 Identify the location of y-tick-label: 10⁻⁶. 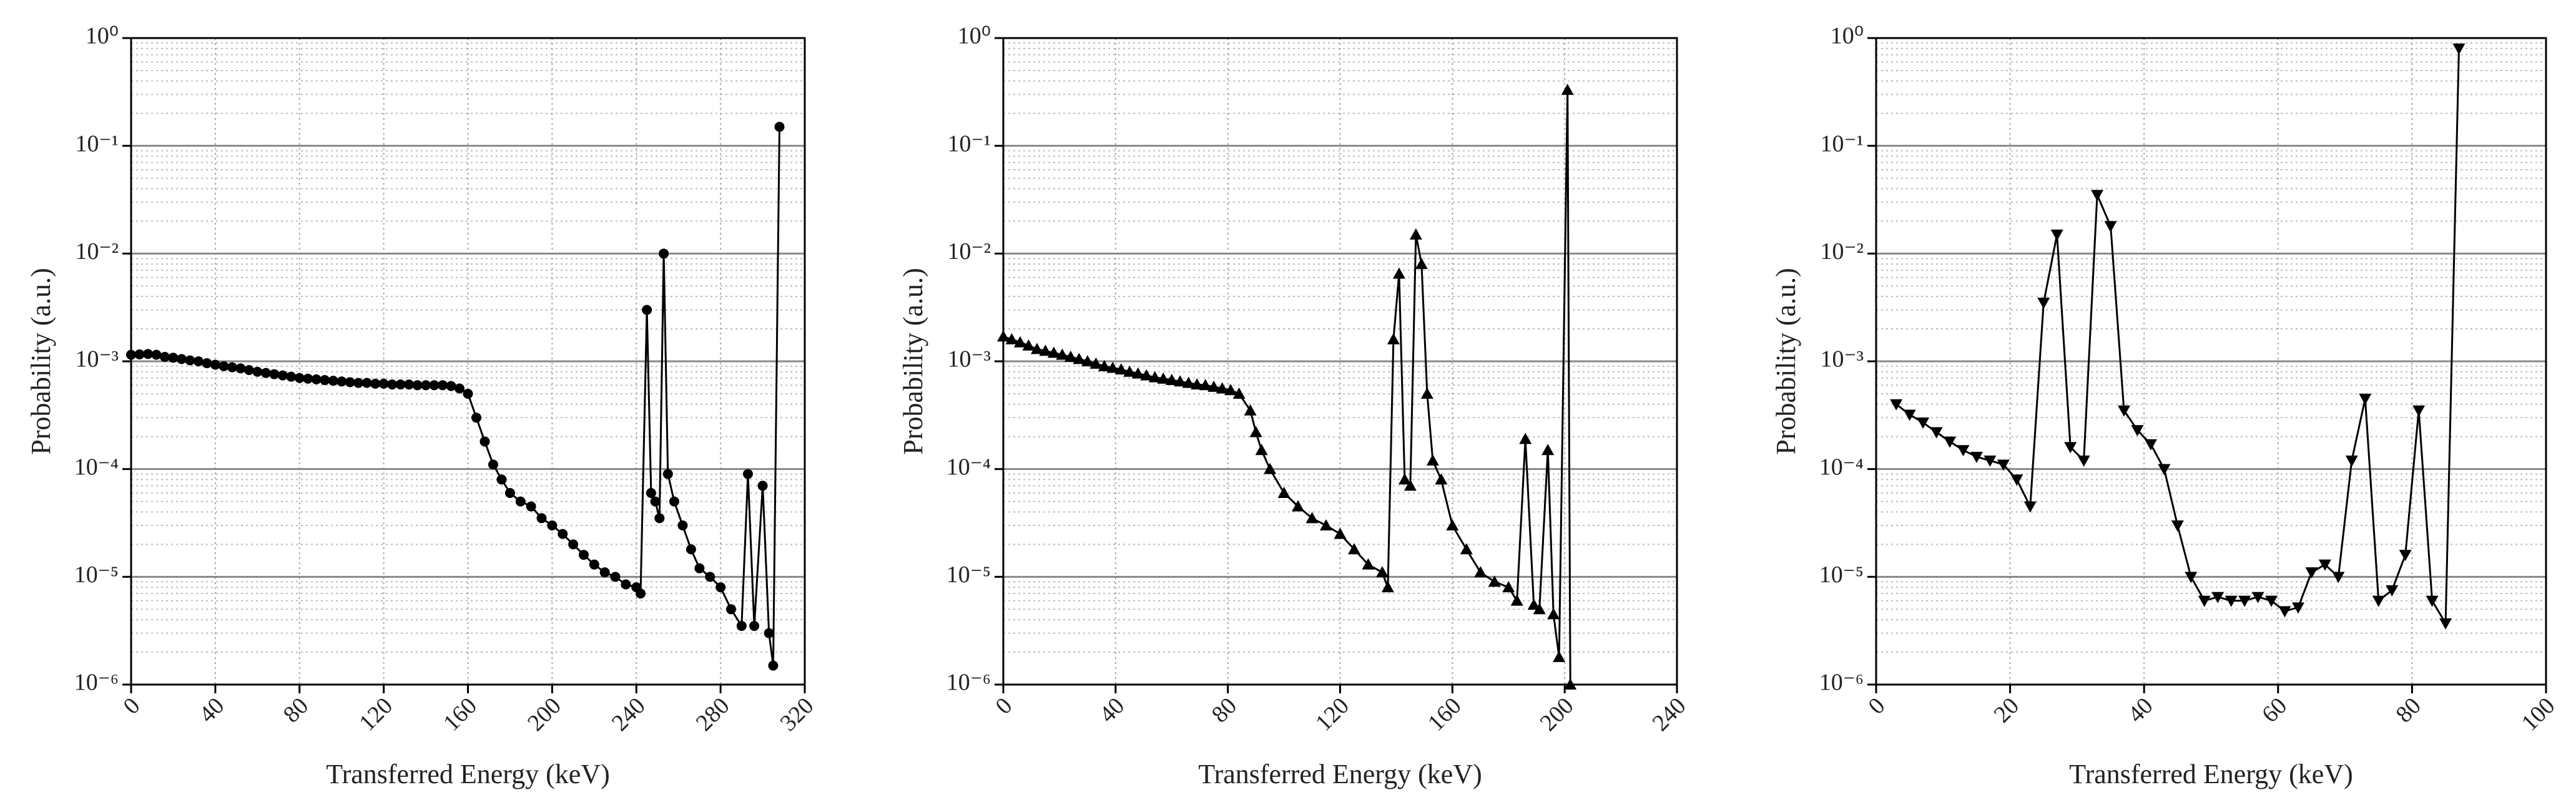
(96, 683).